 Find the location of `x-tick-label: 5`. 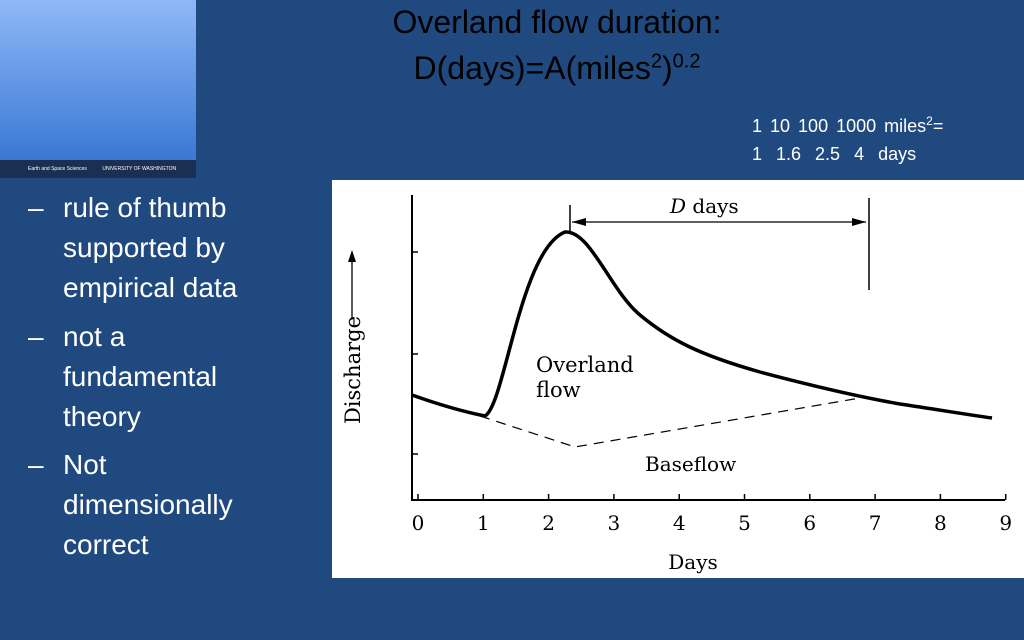

x-tick-label: 5 is located at coordinates (744, 523).